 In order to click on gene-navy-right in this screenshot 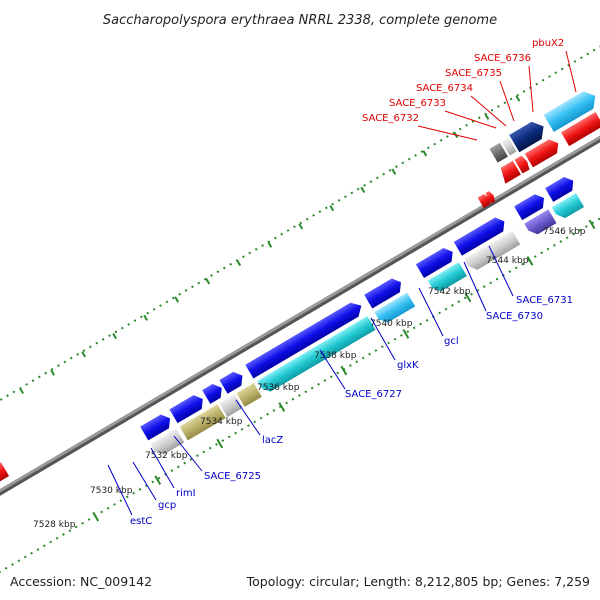, I will do `click(528, 135)`.